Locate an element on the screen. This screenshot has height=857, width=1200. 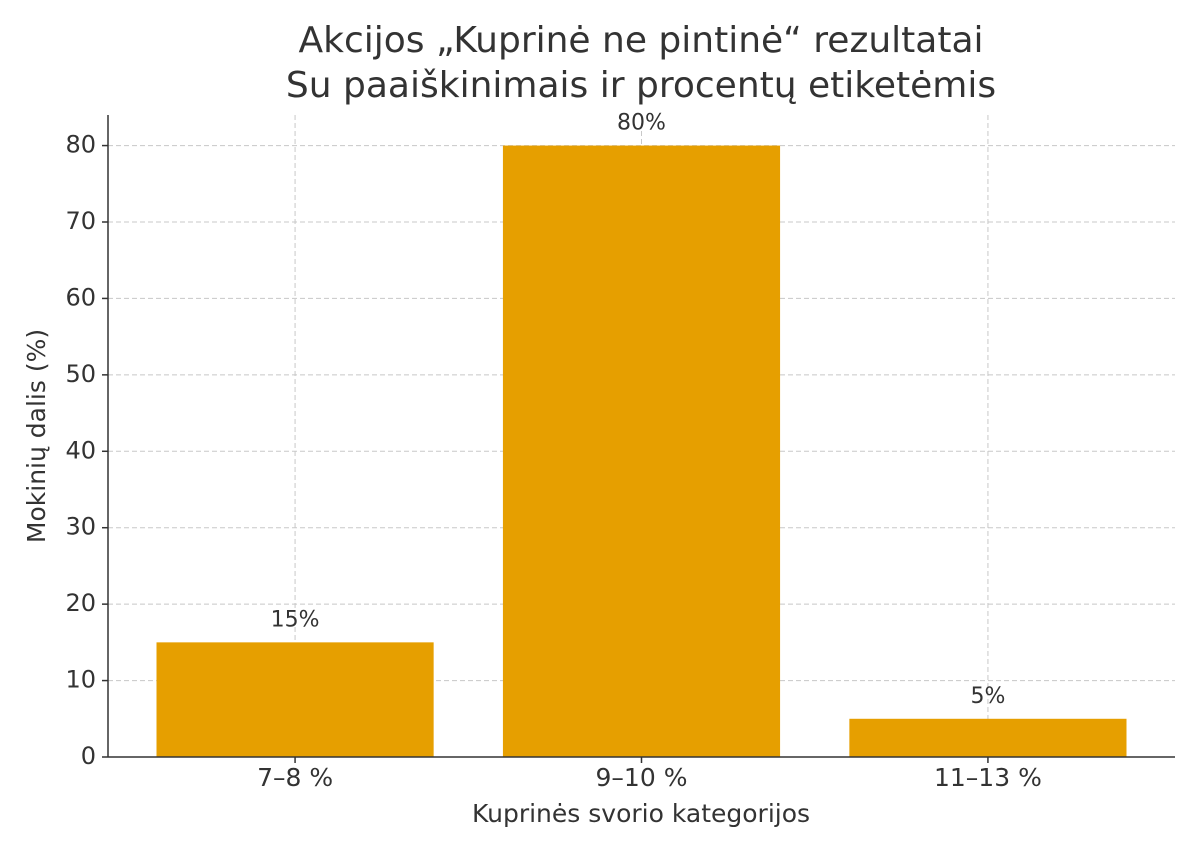
y-tick-label: 40 is located at coordinates (80, 450).